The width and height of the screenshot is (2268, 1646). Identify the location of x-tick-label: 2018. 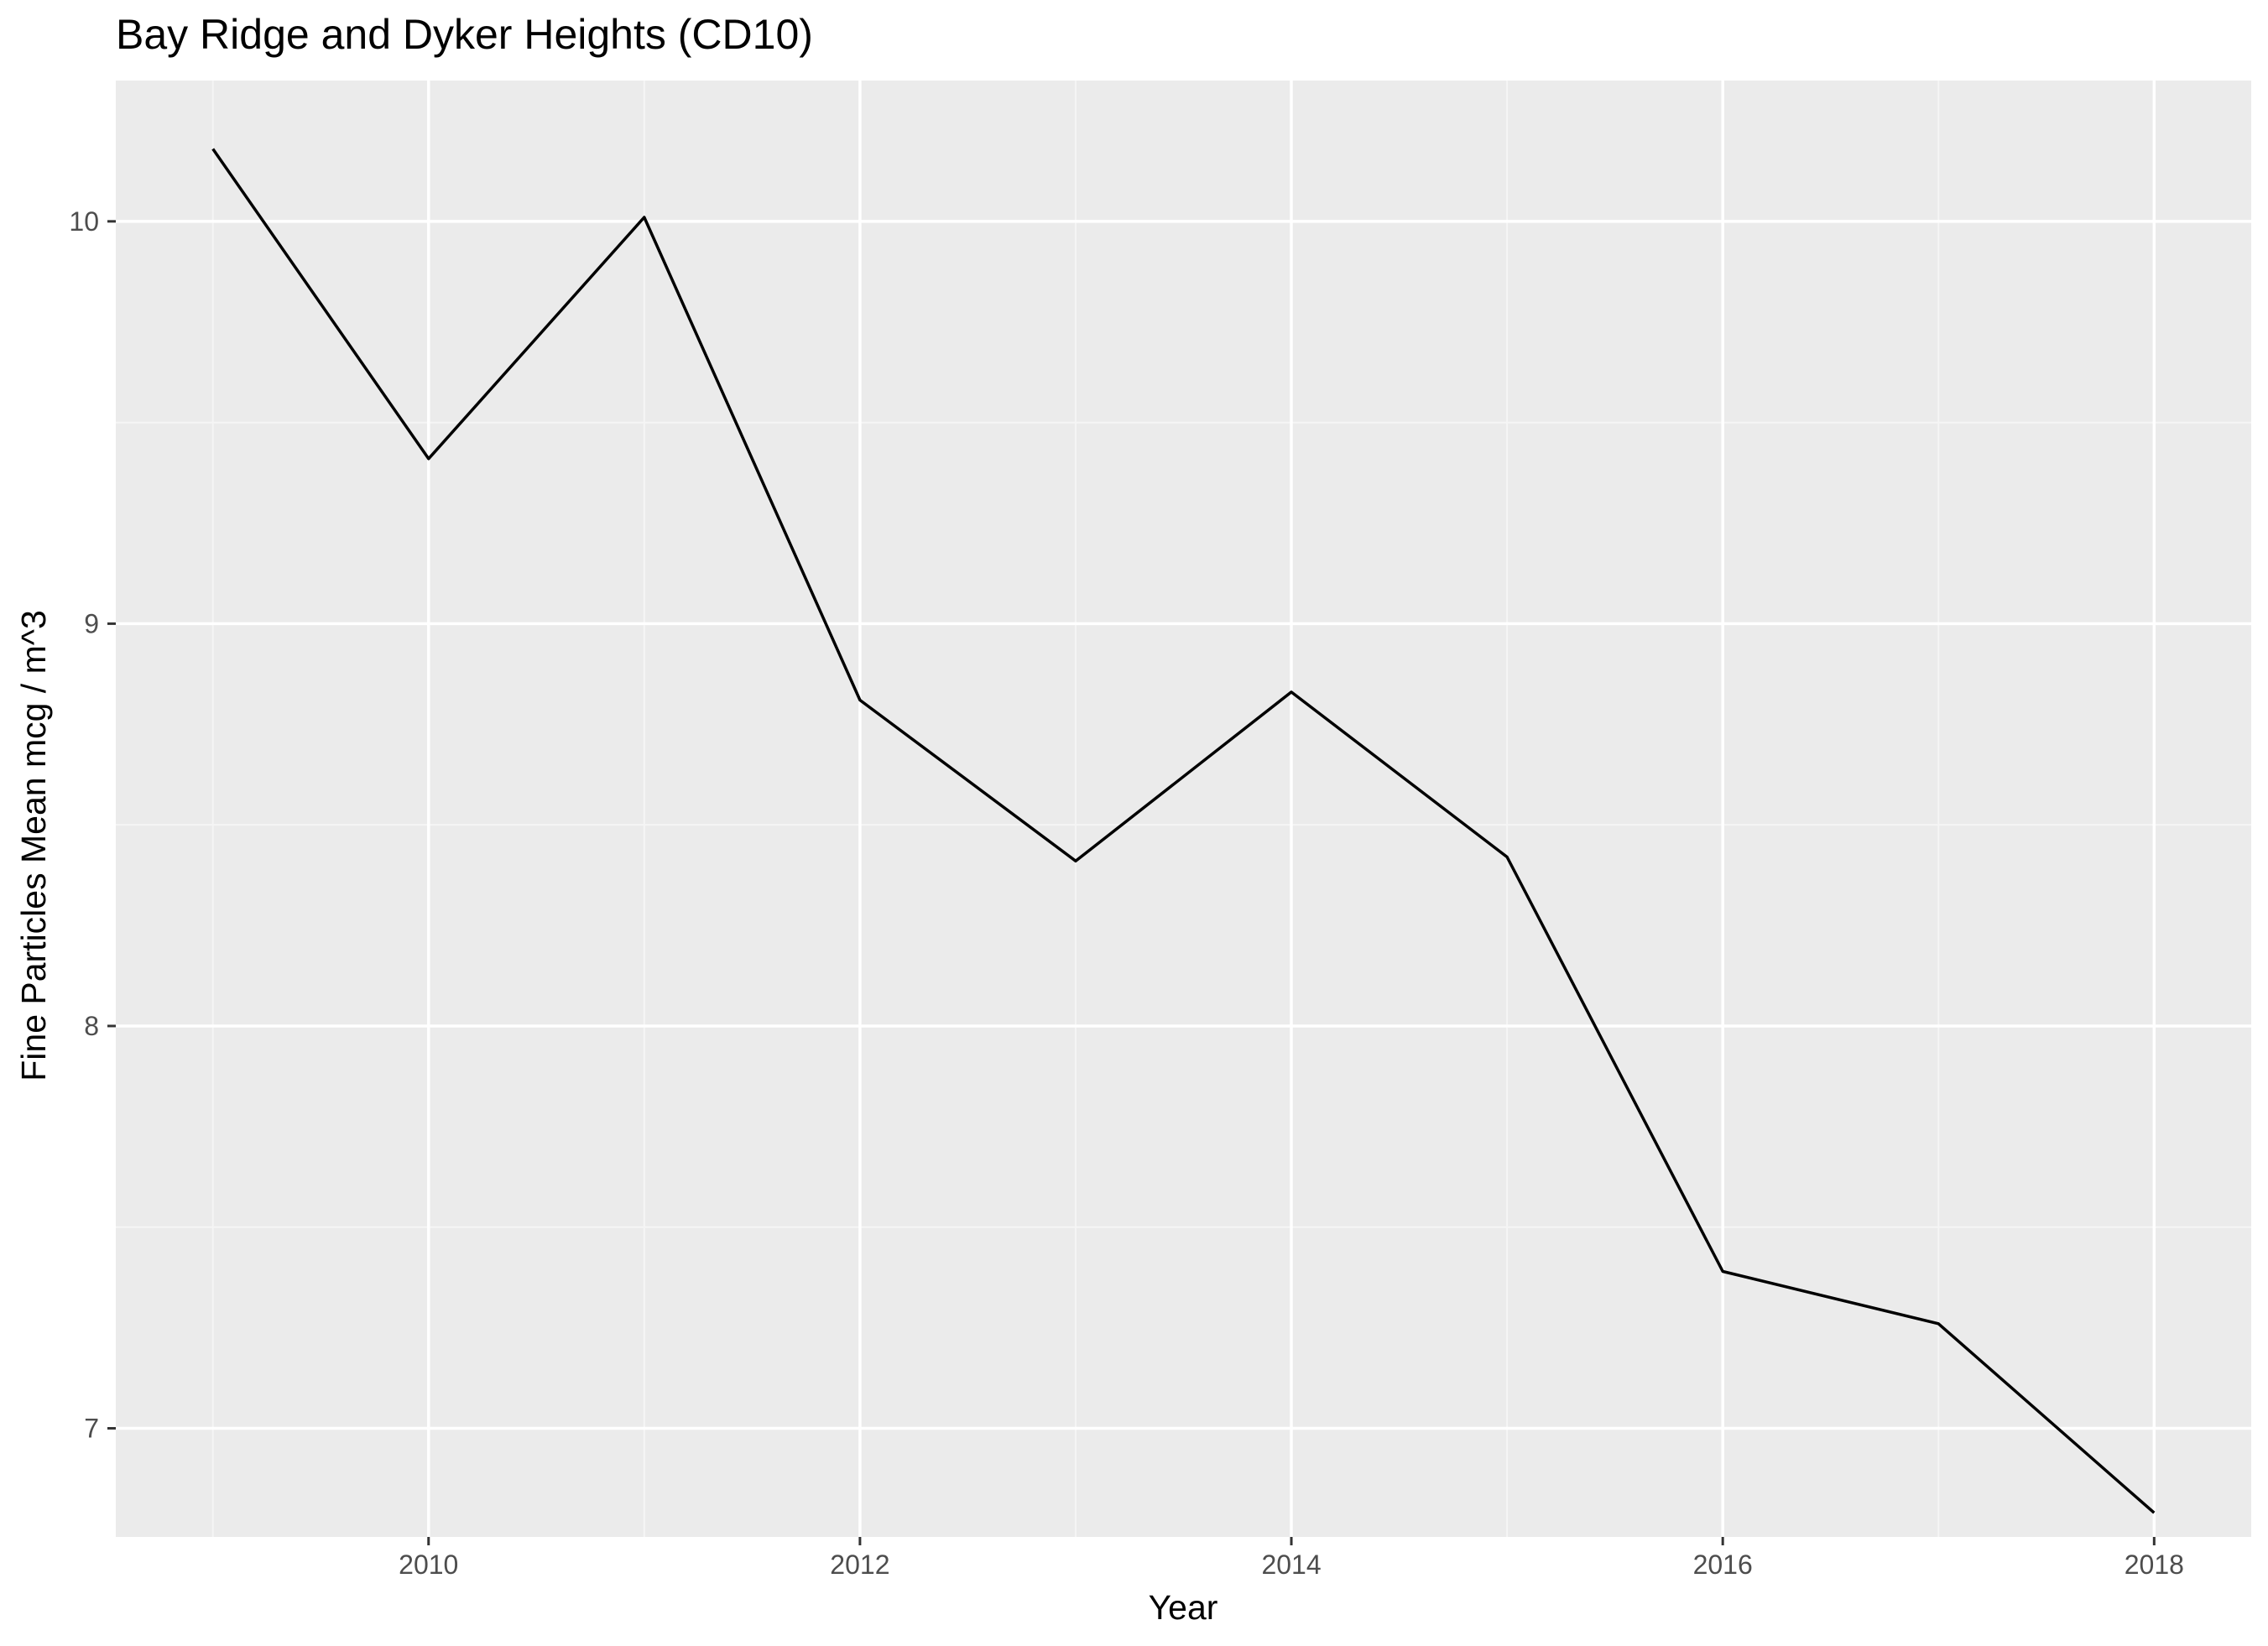
(2155, 1565).